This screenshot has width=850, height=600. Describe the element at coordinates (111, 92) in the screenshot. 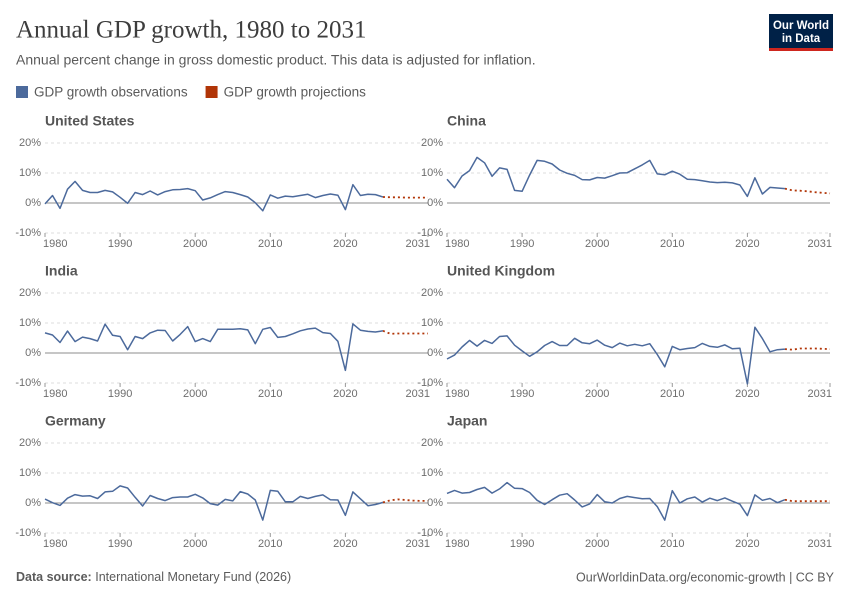

I see `legend-label: GDP growth observations` at that location.